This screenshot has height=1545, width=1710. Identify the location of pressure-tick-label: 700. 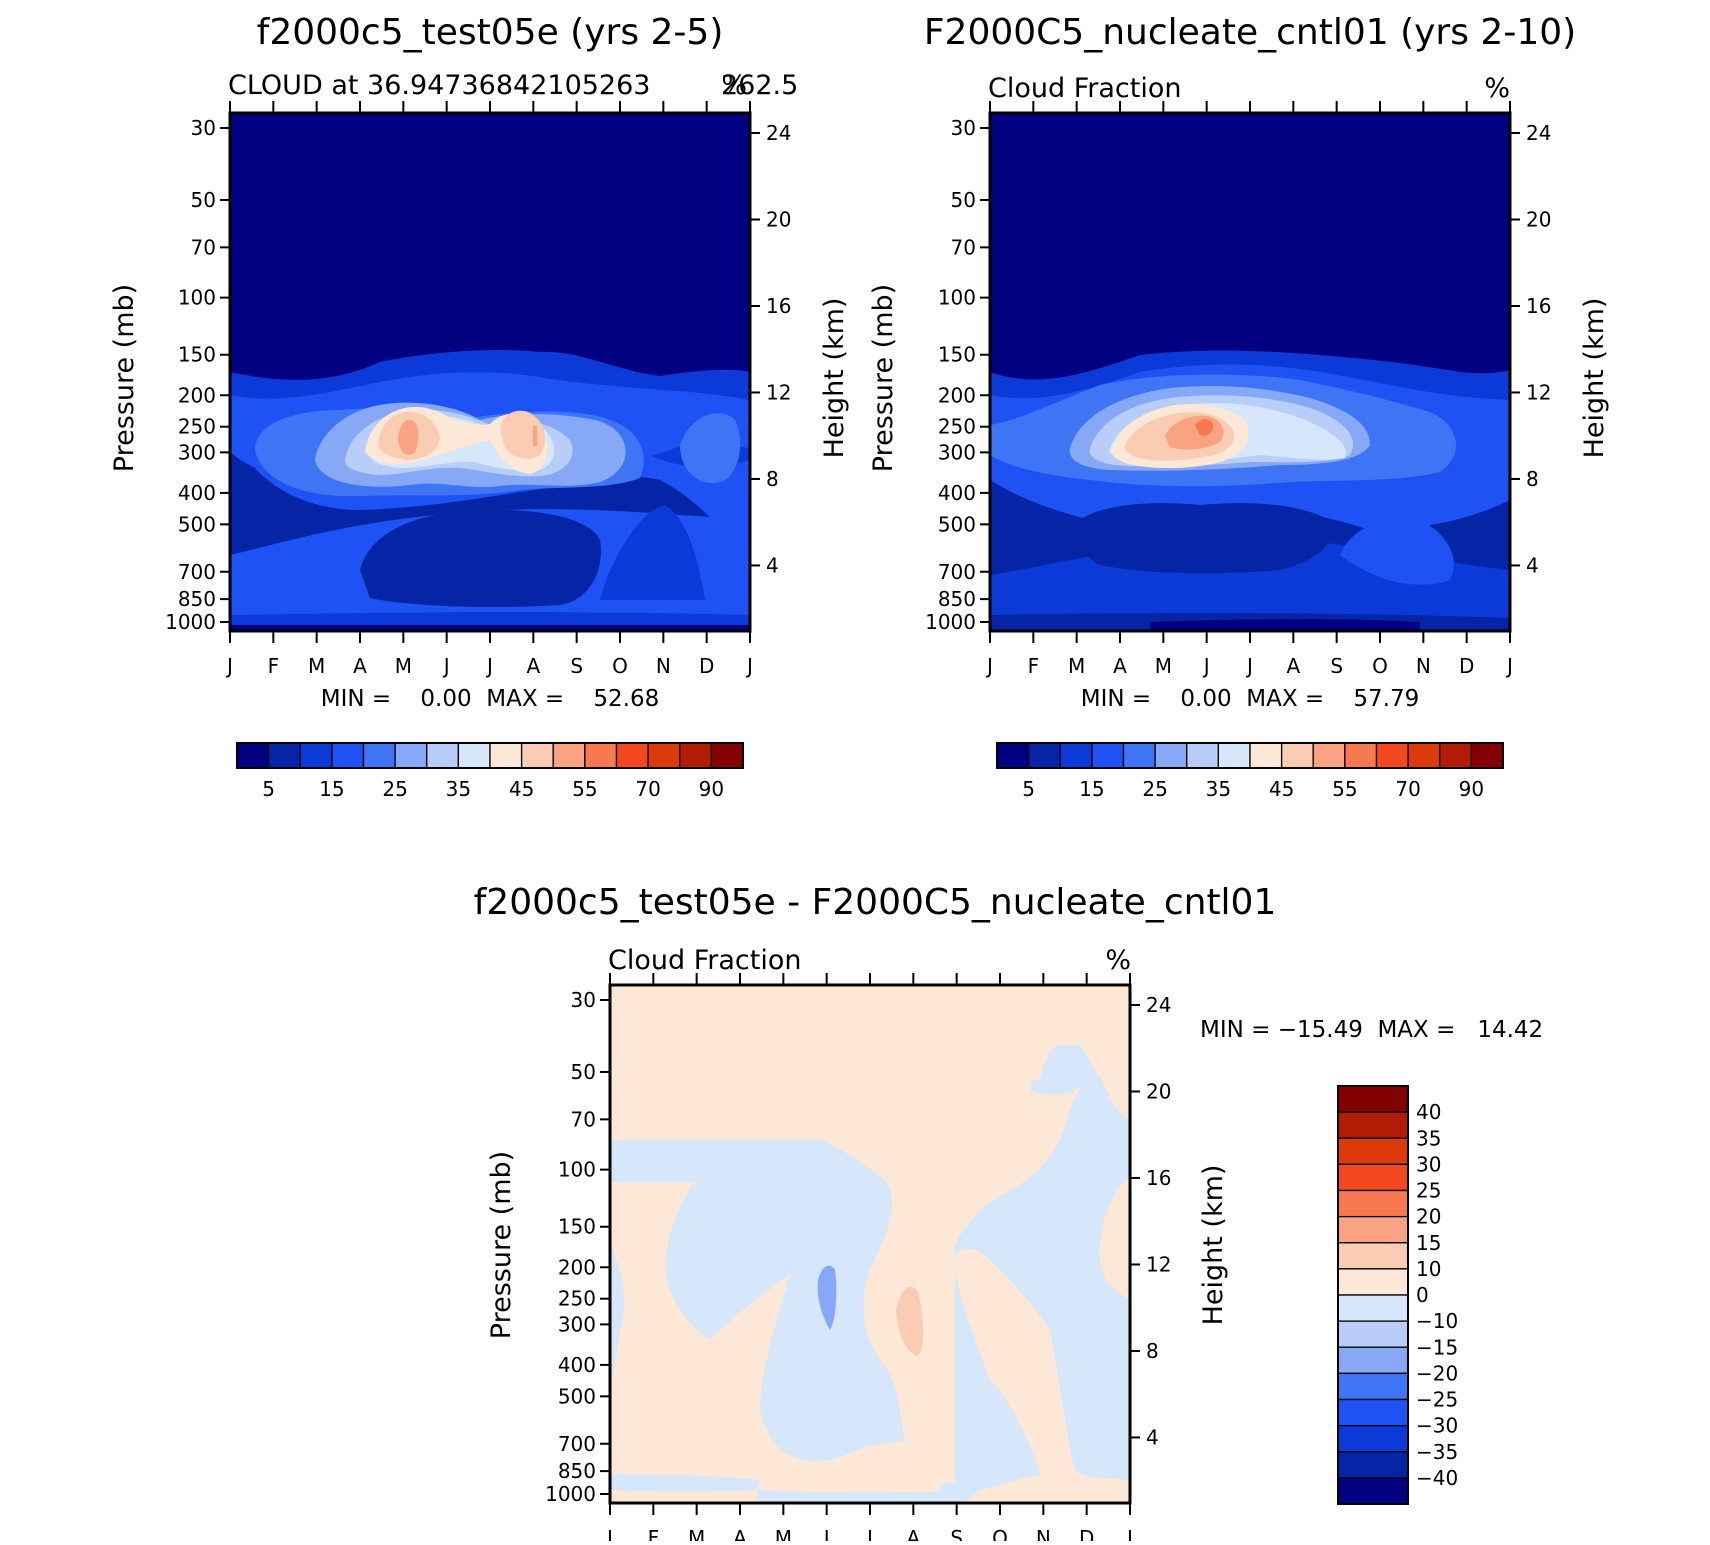
(957, 572).